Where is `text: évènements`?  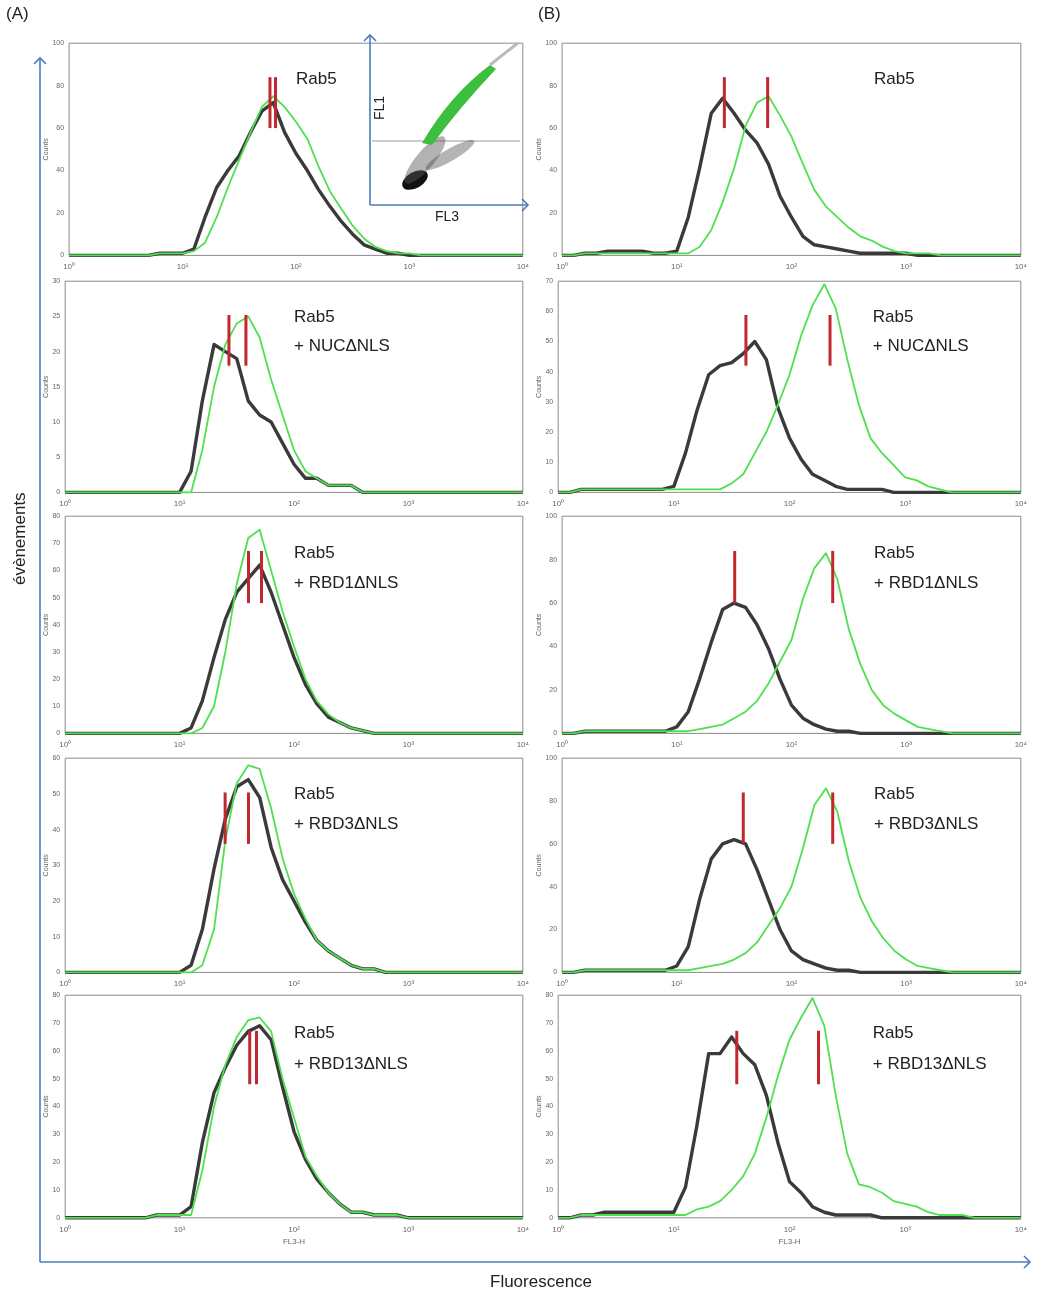 text: évènements is located at coordinates (20, 538).